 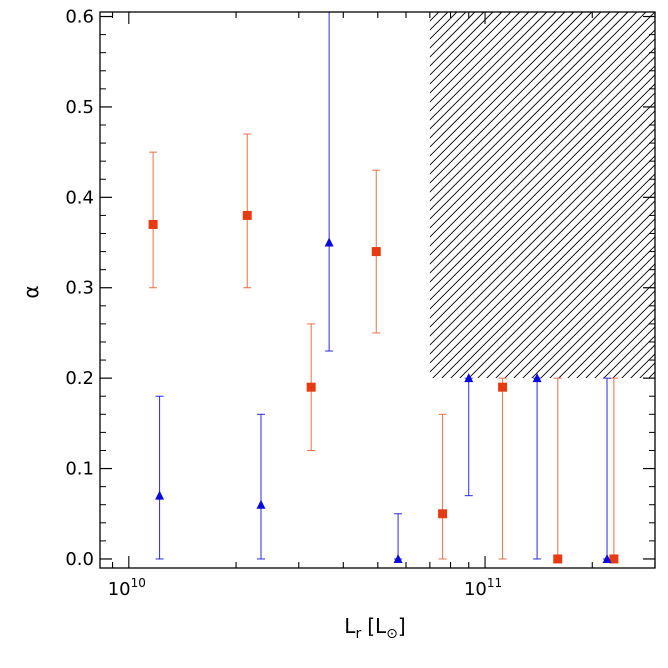 I want to click on y-tick-label: 0.0, so click(x=79, y=559).